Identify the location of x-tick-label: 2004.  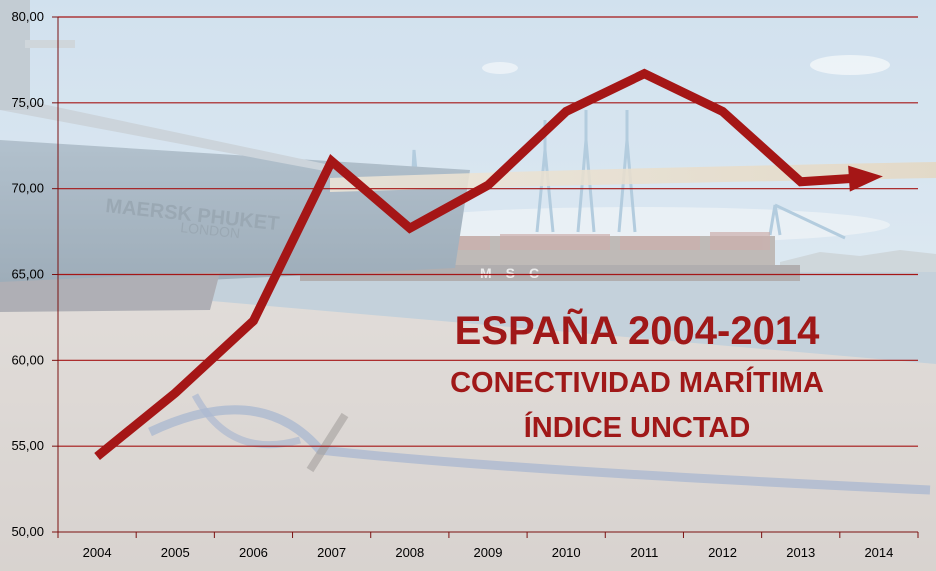
(97, 552).